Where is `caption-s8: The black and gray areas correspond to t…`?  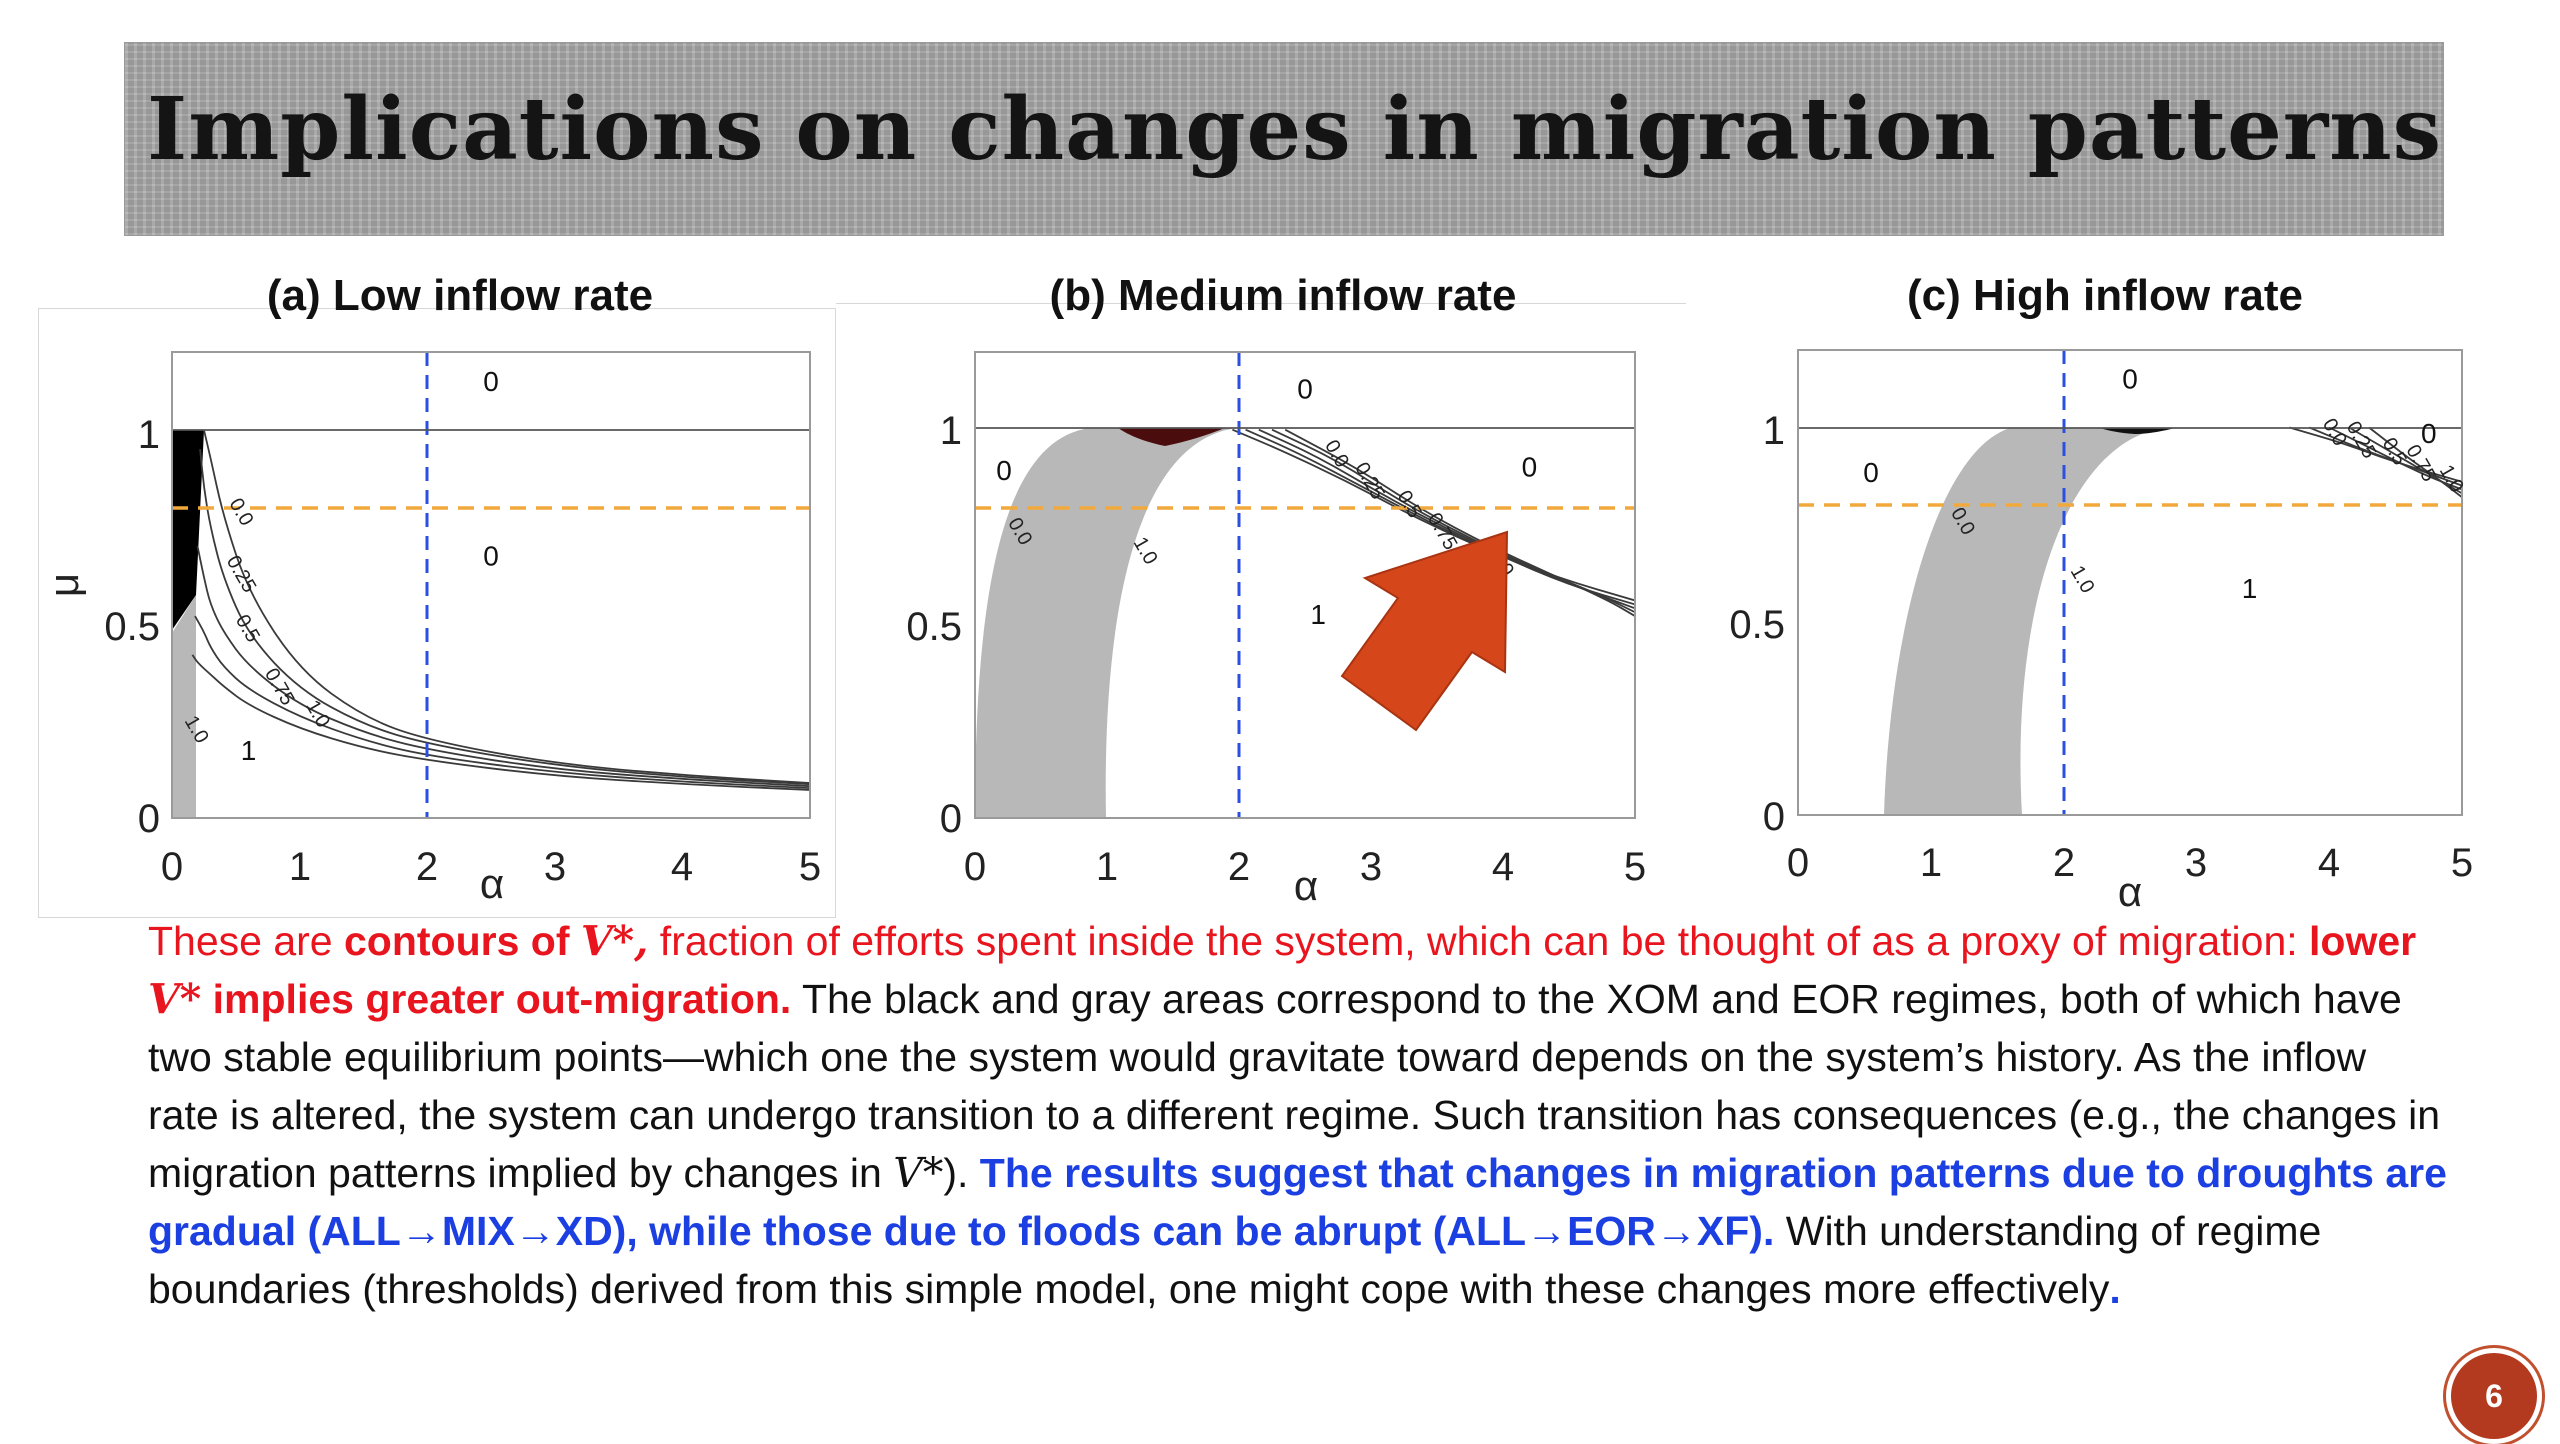
caption-s8: The black and gray areas correspond to t… is located at coordinates (1294, 1086).